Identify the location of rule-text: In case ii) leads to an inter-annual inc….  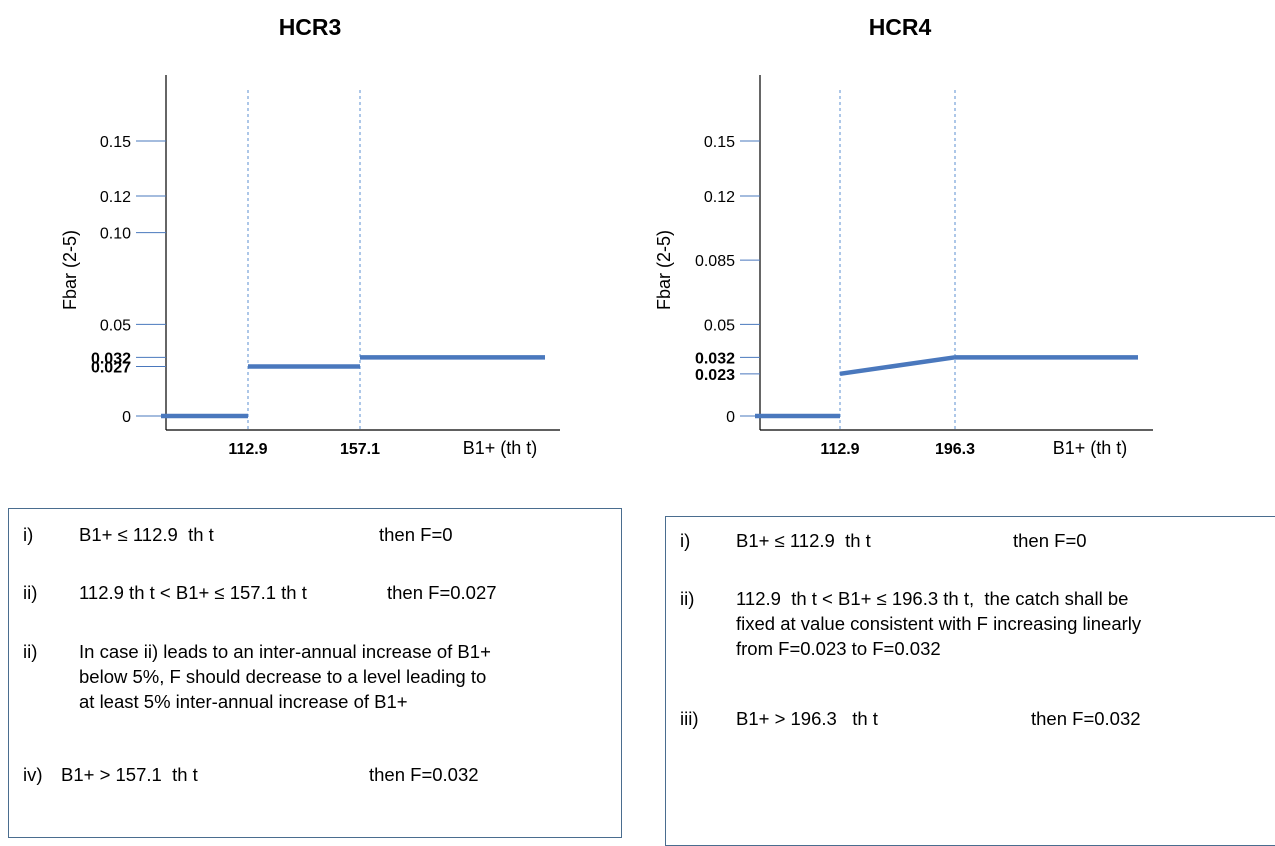
(285, 676).